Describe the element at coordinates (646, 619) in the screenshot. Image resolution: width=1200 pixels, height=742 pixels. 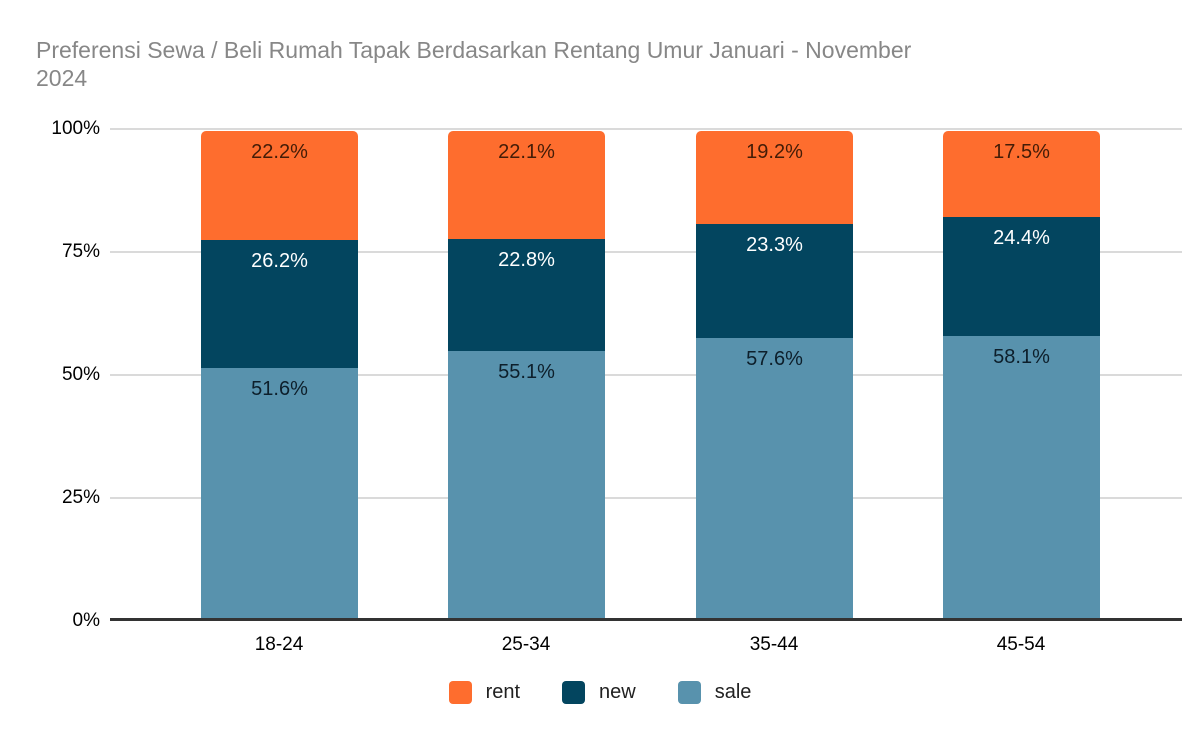
I see `x-axis-baseline` at that location.